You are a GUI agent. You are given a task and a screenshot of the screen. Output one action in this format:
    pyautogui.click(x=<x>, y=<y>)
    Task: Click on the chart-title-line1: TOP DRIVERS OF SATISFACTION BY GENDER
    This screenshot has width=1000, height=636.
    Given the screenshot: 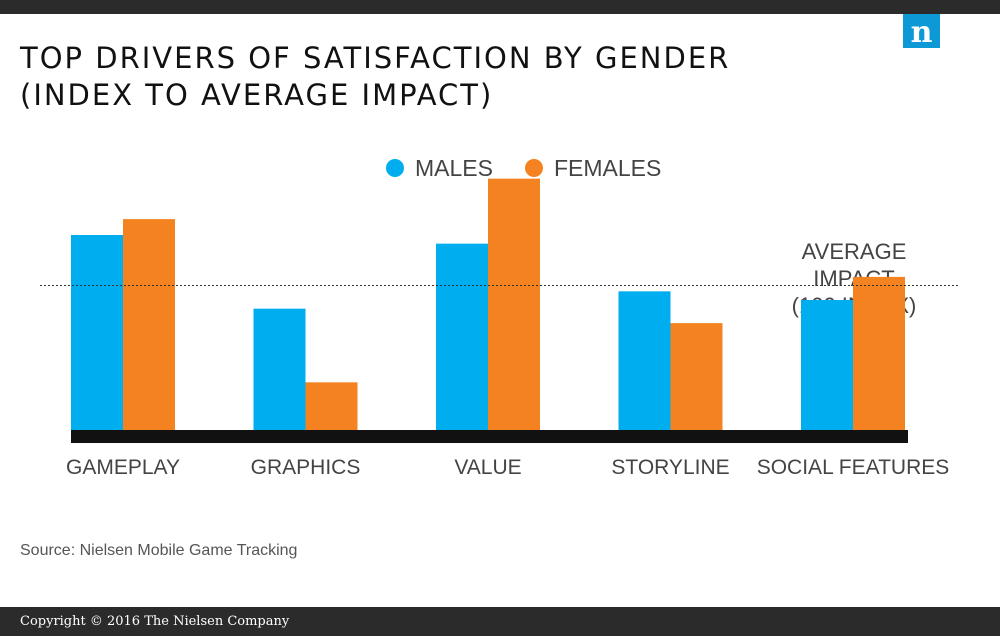 What is the action you would take?
    pyautogui.click(x=375, y=58)
    